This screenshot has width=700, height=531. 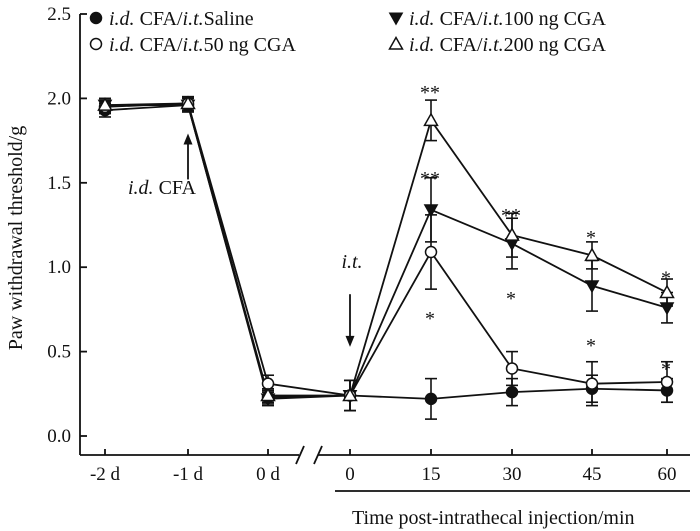 I want to click on legend-entry: i.d. CFA/i.t.Saline, so click(x=181, y=19).